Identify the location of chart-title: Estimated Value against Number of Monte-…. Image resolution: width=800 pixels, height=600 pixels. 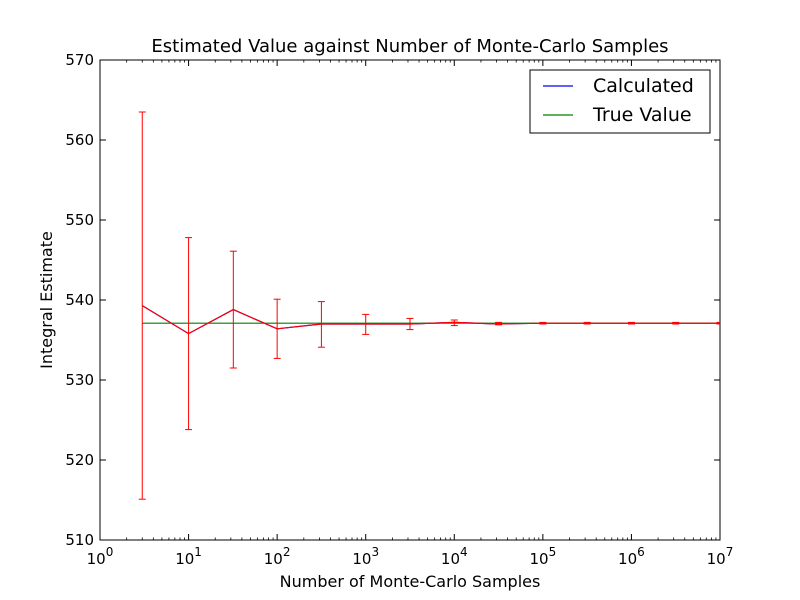
(409, 46).